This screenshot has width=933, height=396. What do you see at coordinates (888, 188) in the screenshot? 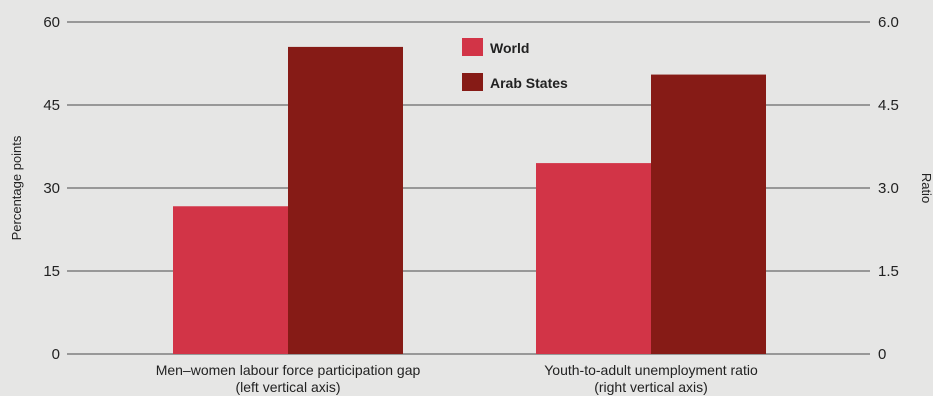
I see `right-tick-label: 3.0` at bounding box center [888, 188].